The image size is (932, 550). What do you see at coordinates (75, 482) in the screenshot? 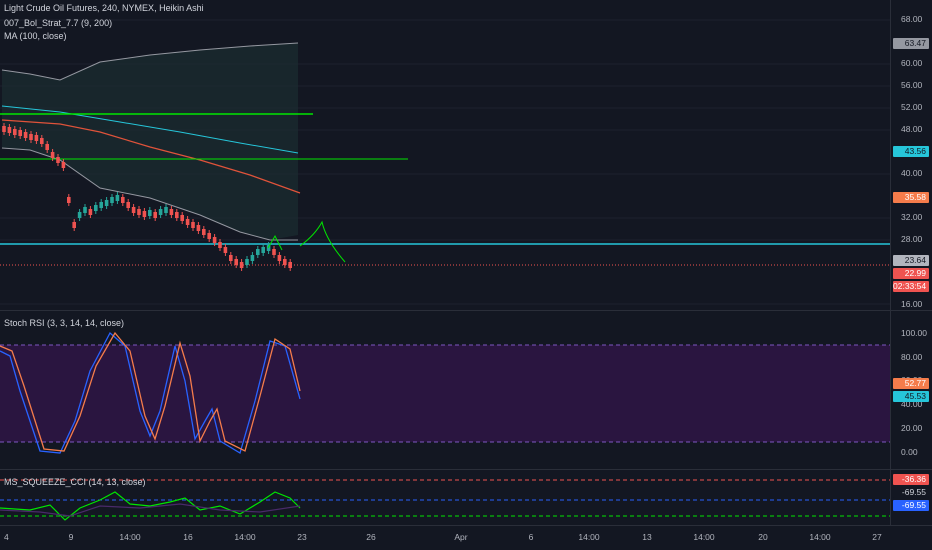
I see `squeeze-legend: MS_SQUEEZE_CCI (14, 13, close)` at bounding box center [75, 482].